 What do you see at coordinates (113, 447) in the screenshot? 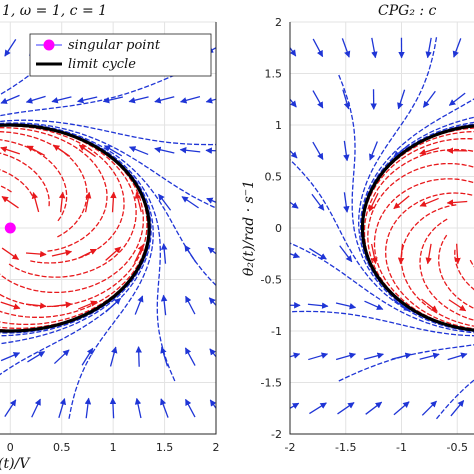
I see `x-tick-label: 1` at bounding box center [113, 447].